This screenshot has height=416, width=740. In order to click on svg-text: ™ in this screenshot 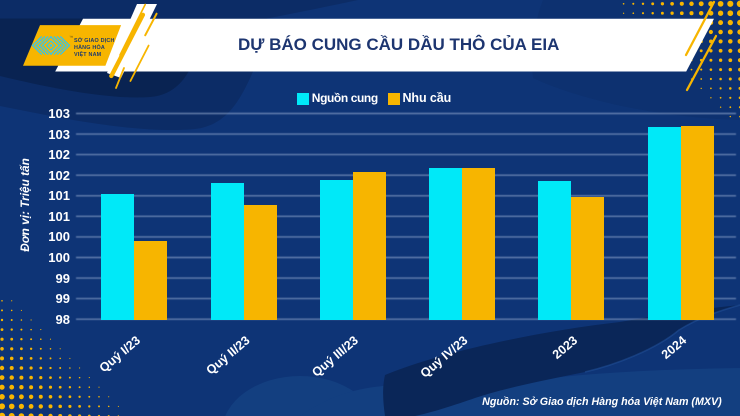, I will do `click(71, 37)`.